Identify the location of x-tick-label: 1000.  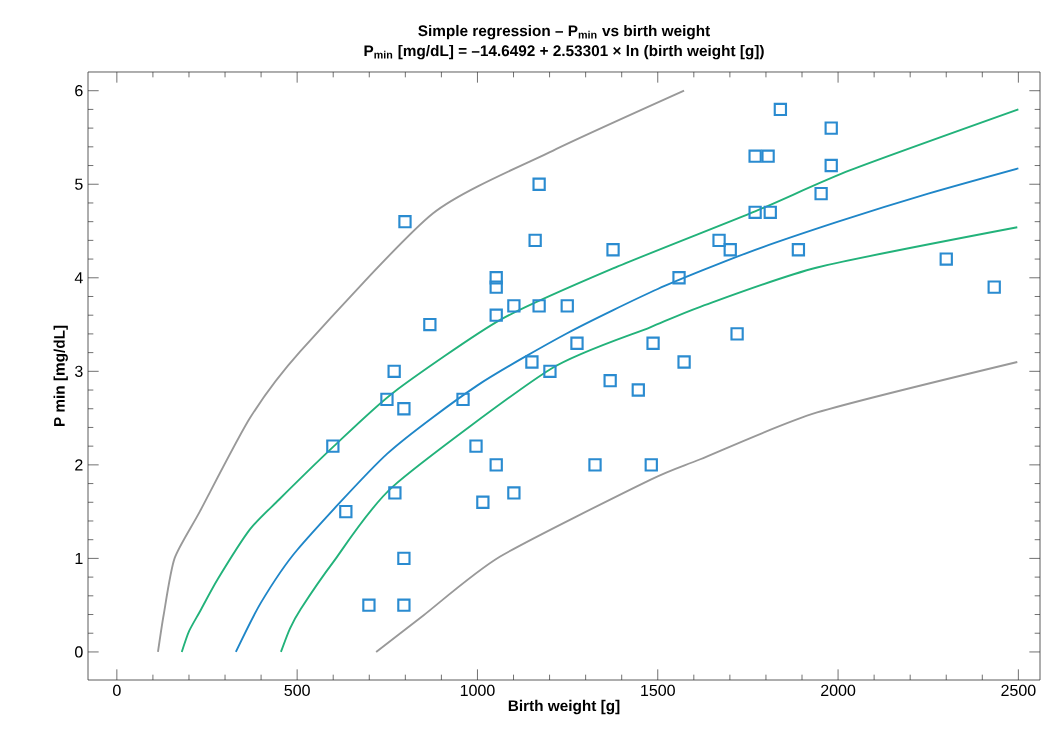
(477, 690).